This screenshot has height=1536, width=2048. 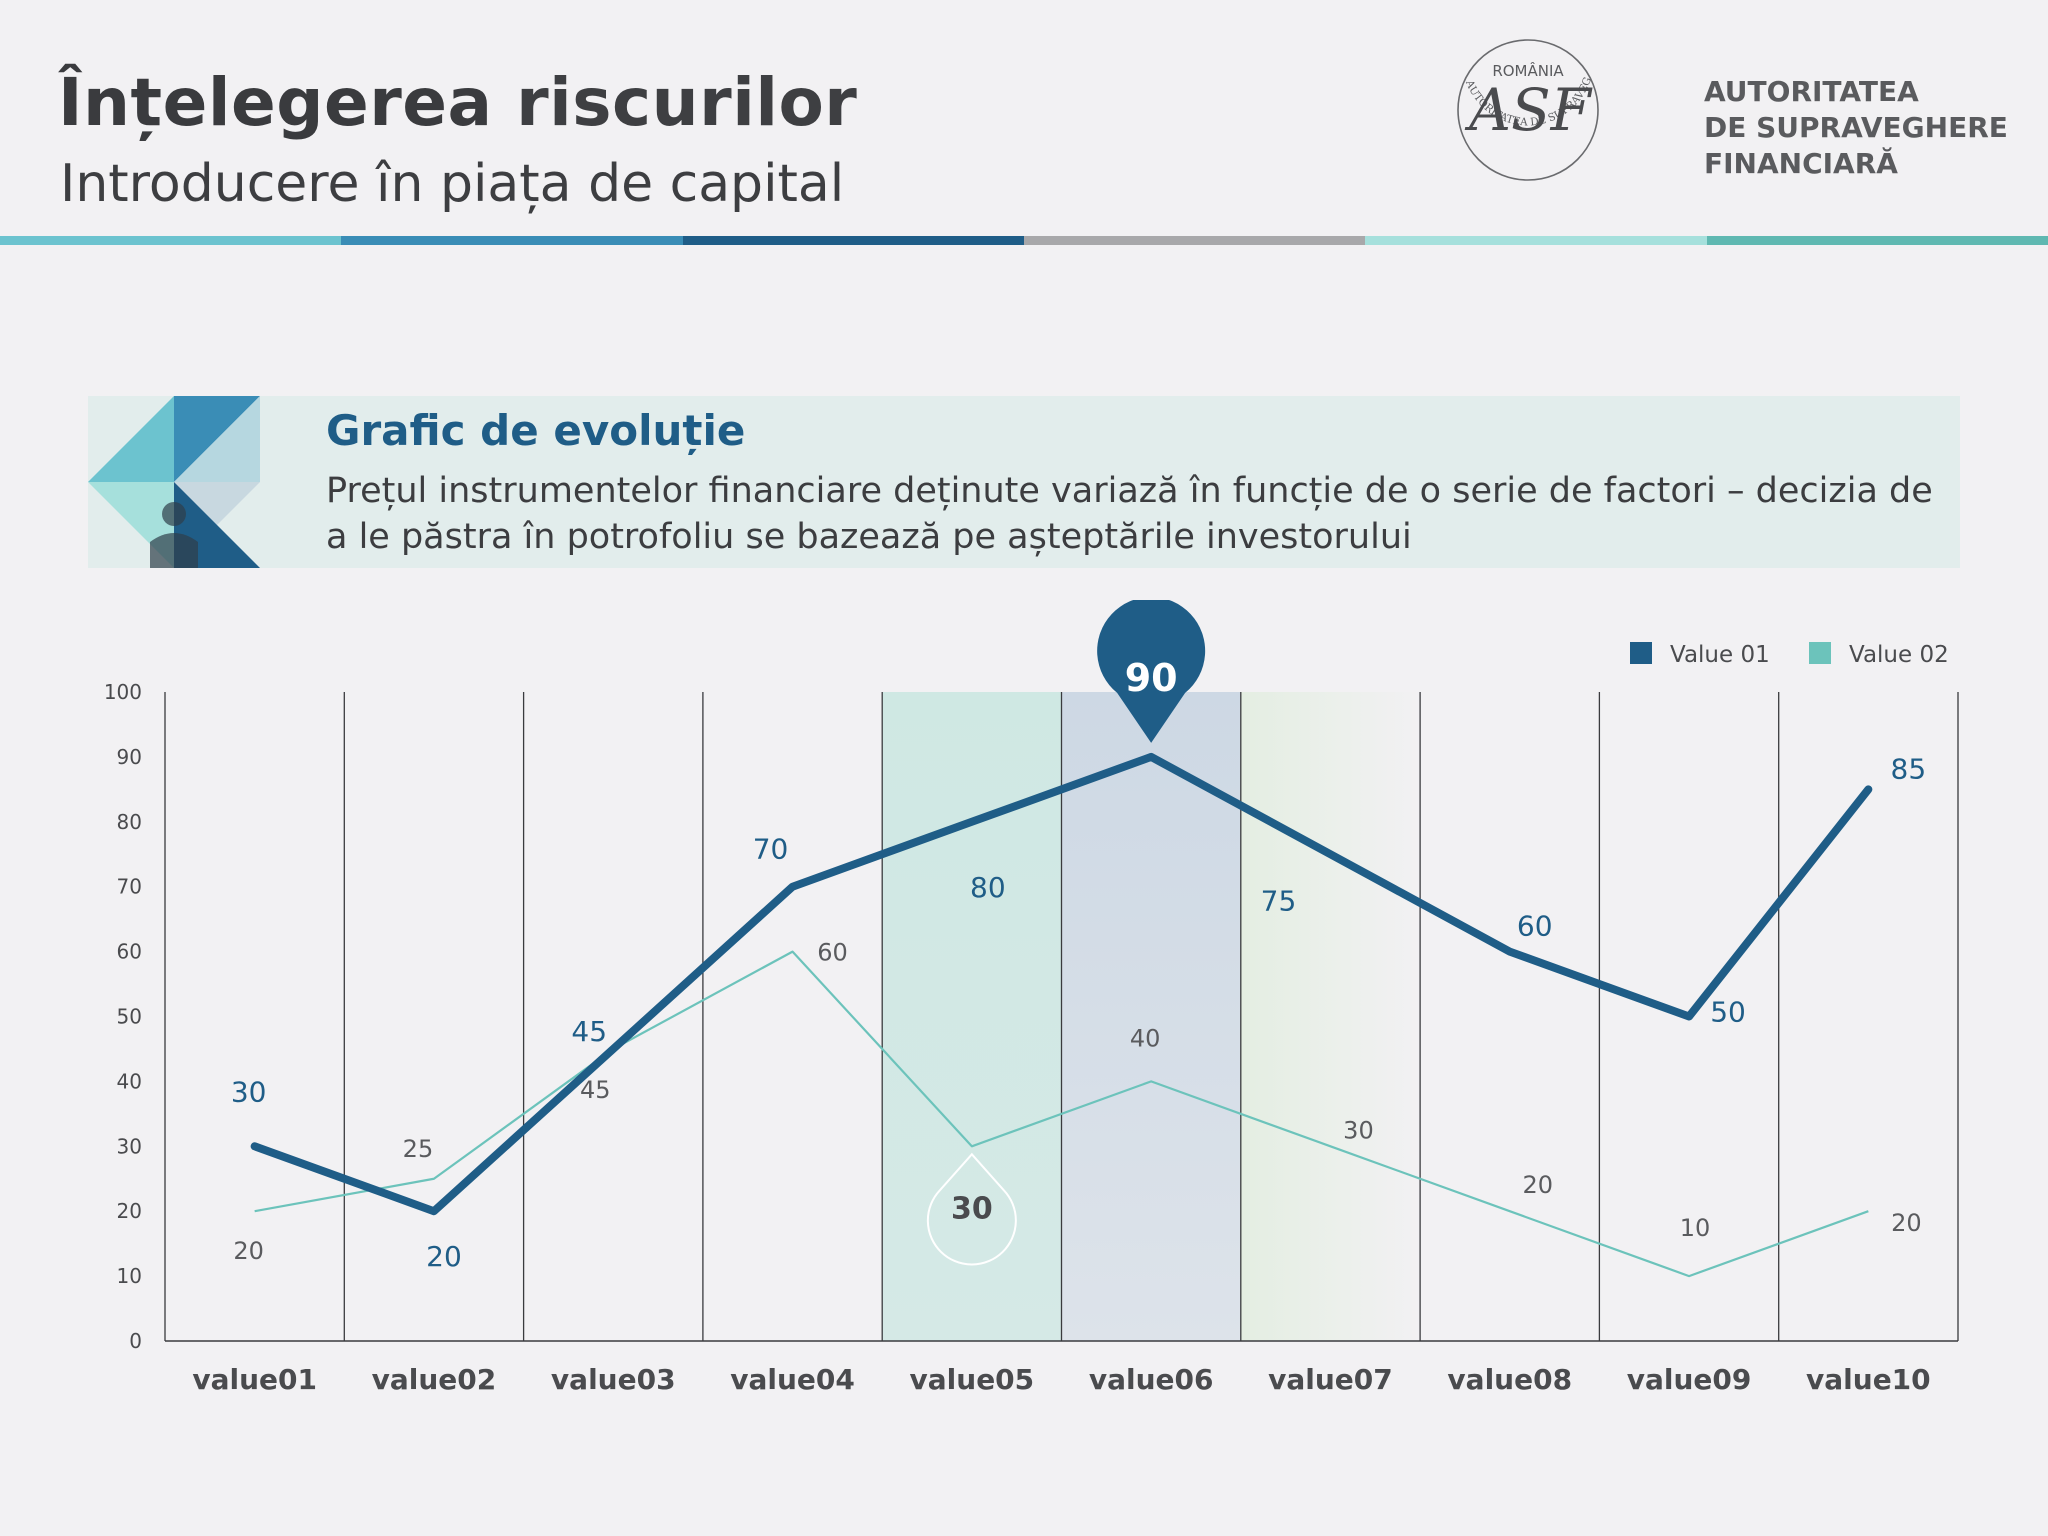 What do you see at coordinates (1151, 1379) in the screenshot?
I see `x-tick-label: value06` at bounding box center [1151, 1379].